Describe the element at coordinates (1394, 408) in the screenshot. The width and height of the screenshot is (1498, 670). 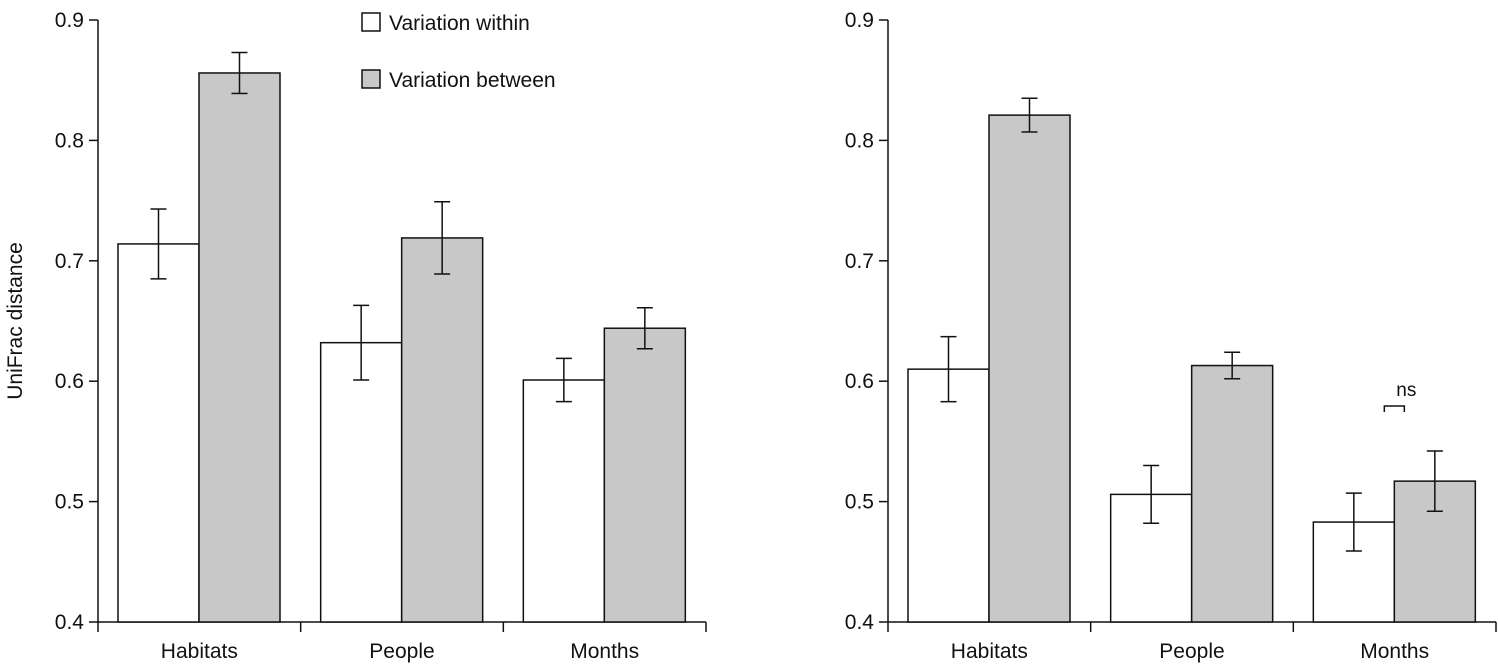
I see `significance-bracket` at that location.